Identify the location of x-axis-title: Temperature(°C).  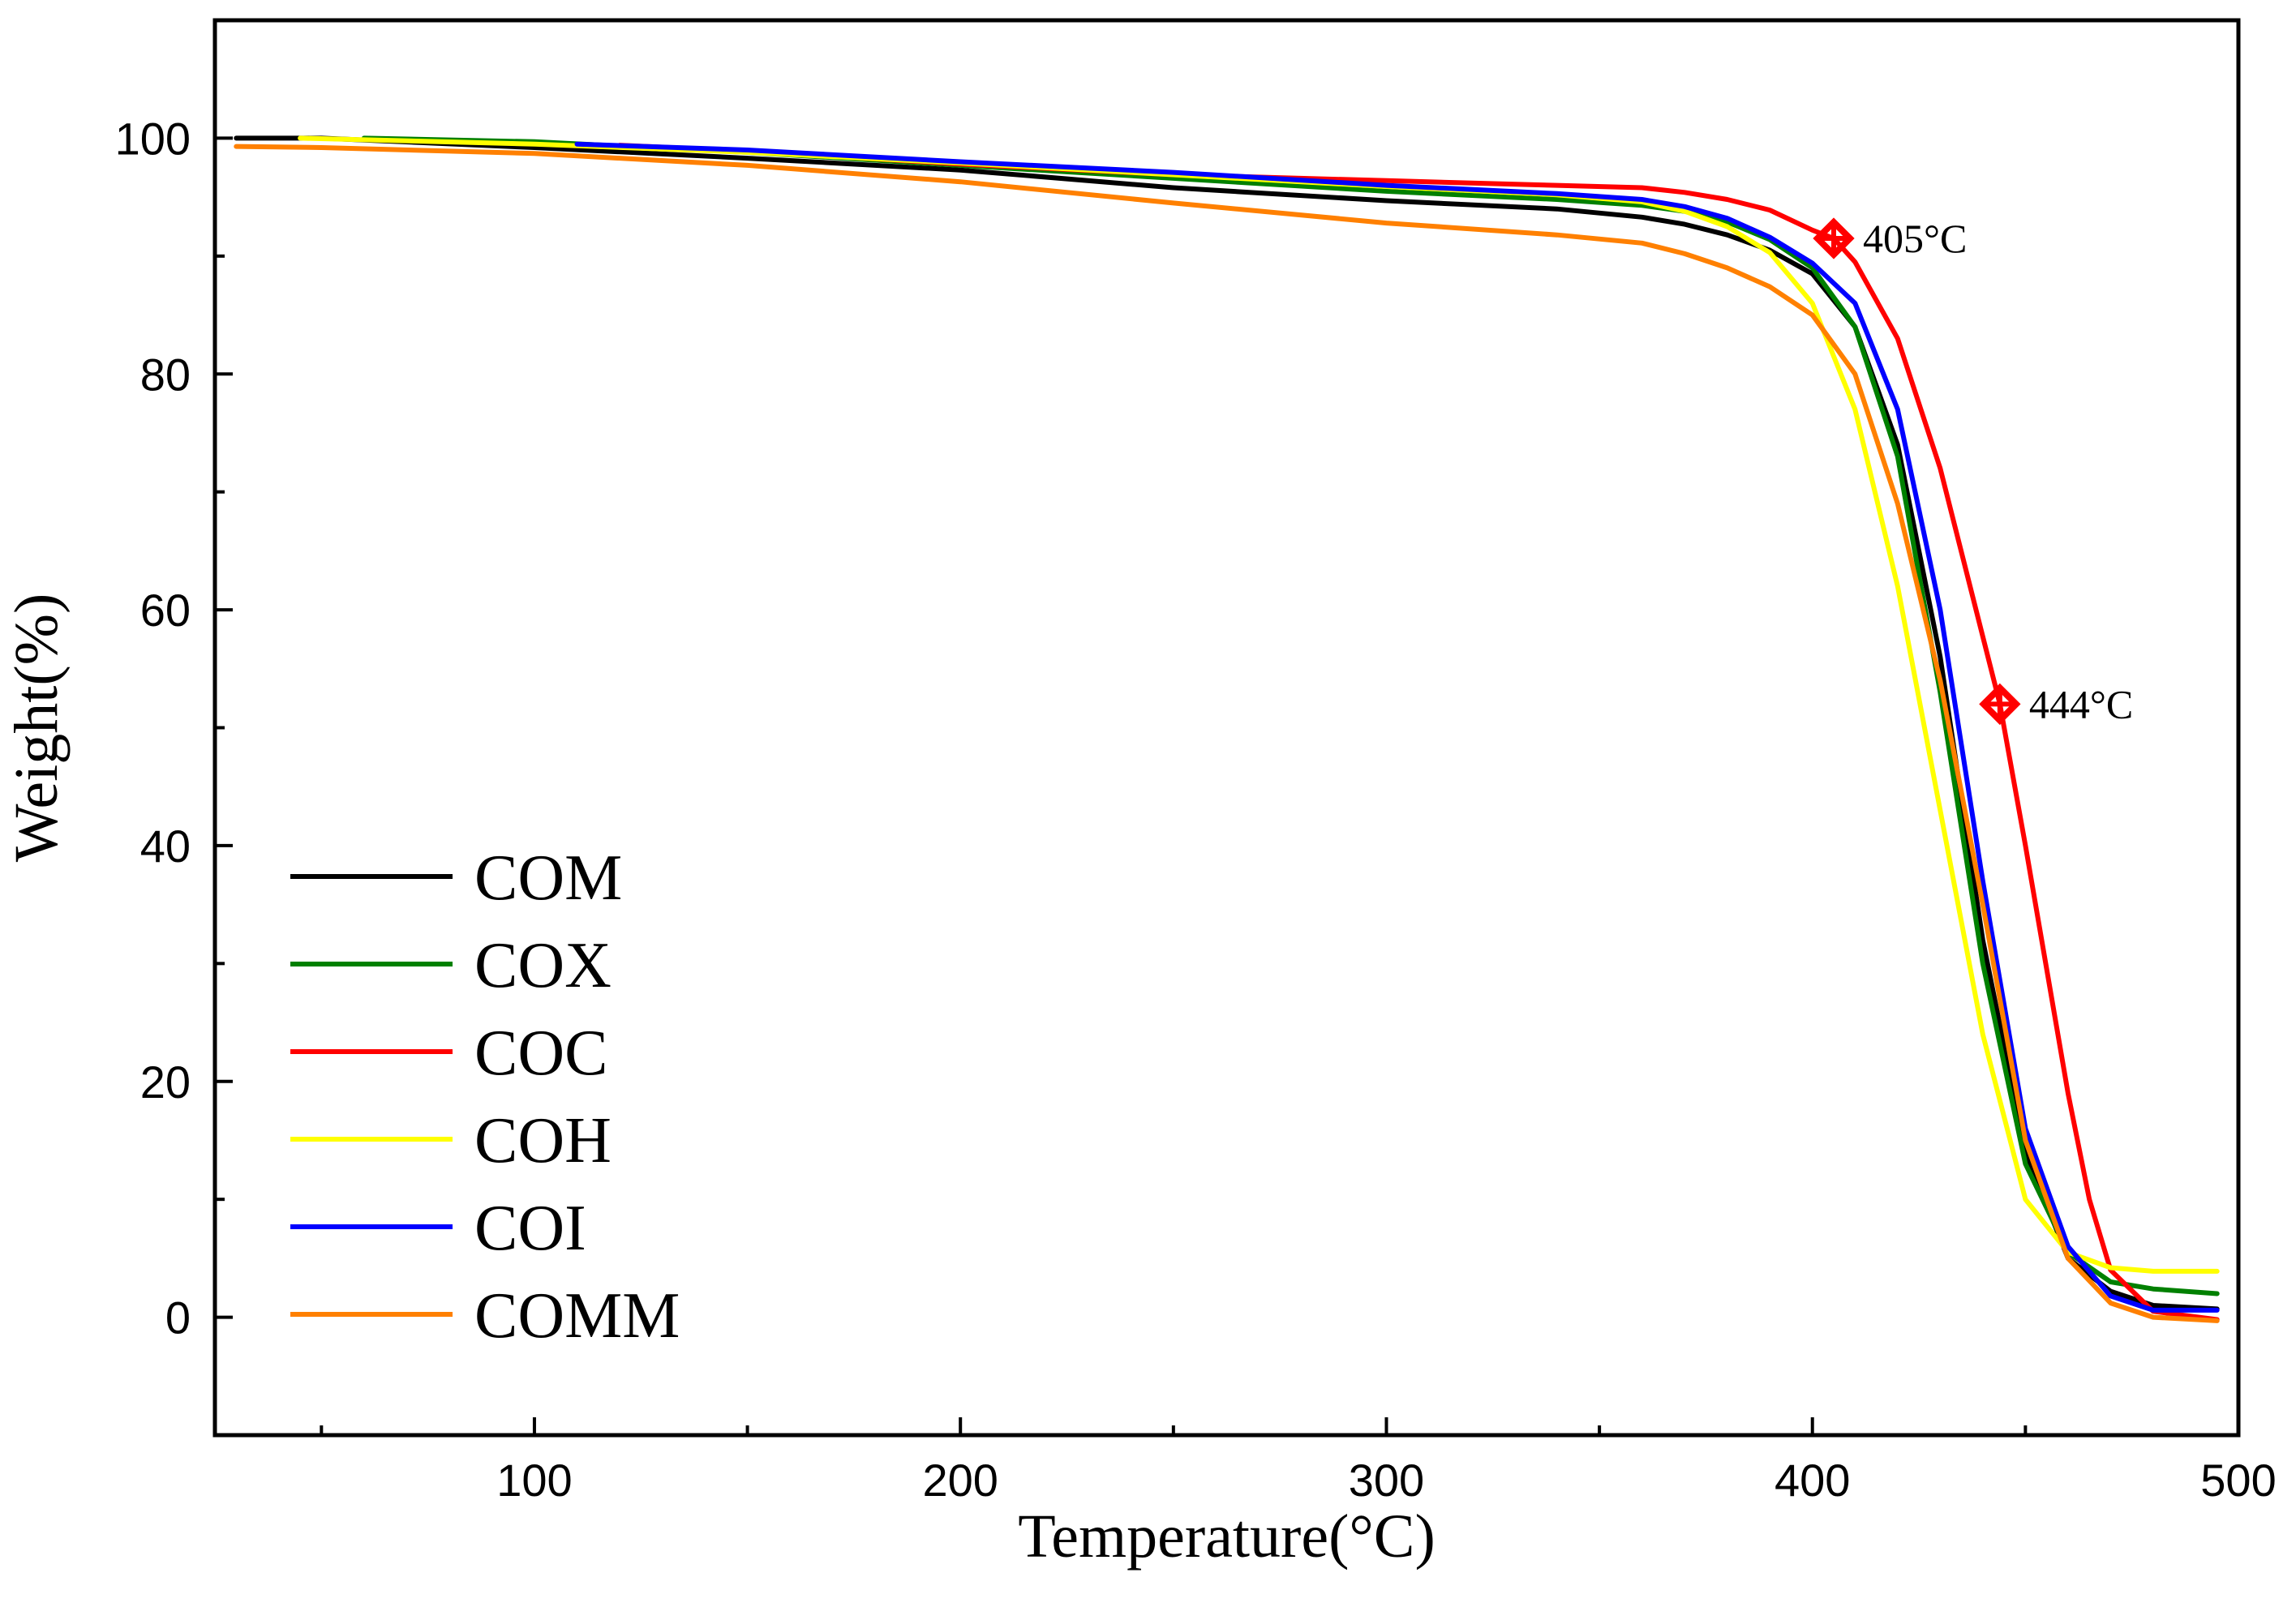
(1227, 1536).